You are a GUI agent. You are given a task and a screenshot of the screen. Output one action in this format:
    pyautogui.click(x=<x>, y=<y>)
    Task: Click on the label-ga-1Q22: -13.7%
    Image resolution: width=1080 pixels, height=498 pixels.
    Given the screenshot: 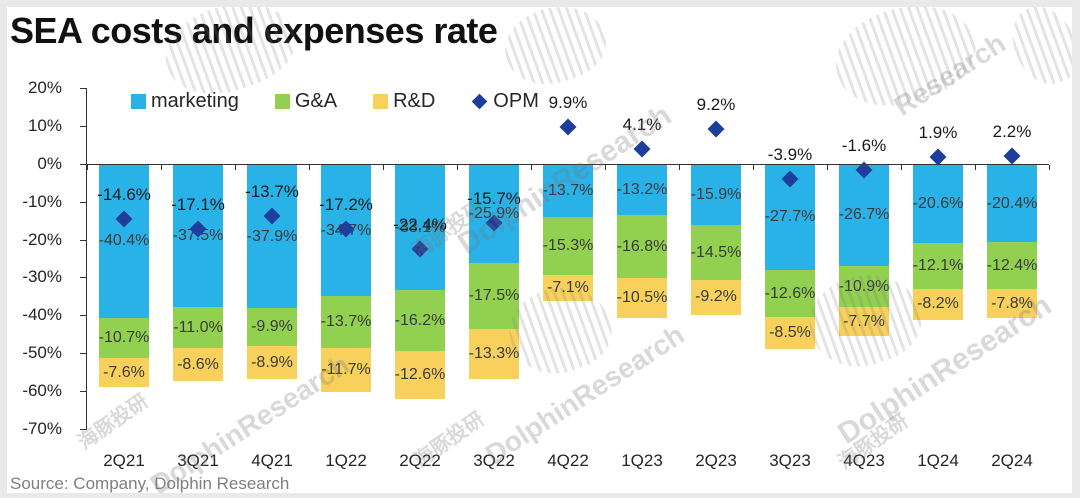 What is the action you would take?
    pyautogui.click(x=346, y=322)
    